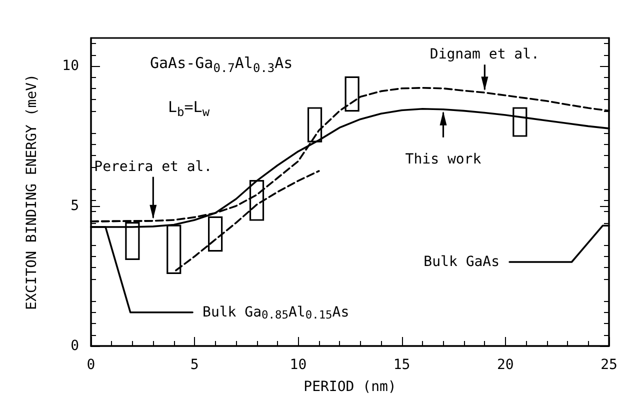 The height and width of the screenshot is (405, 634). What do you see at coordinates (74, 346) in the screenshot?
I see `y-tick-label: 0` at bounding box center [74, 346].